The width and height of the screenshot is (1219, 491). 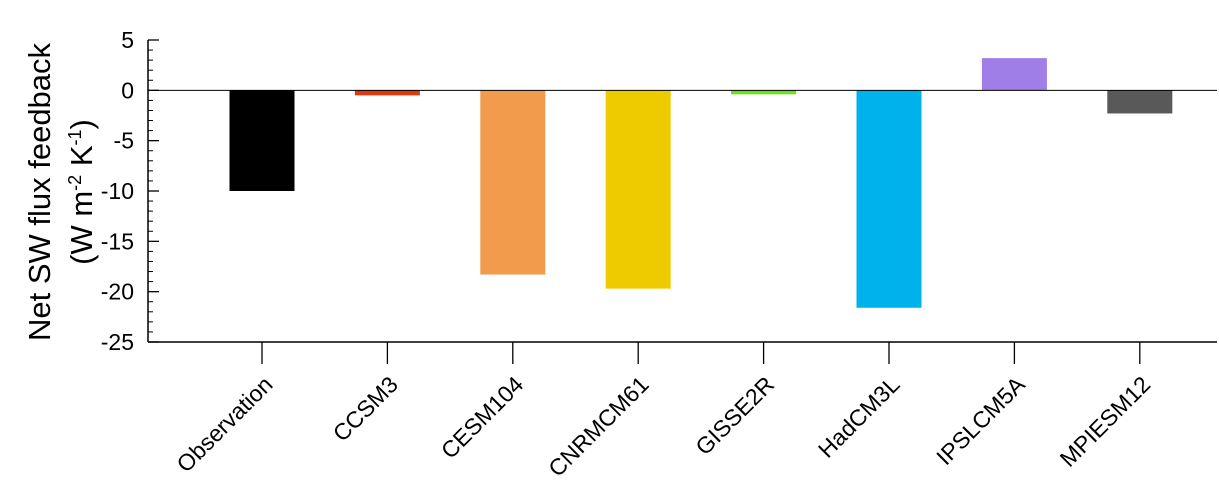 I want to click on y-tick-label: -25, so click(x=117, y=342).